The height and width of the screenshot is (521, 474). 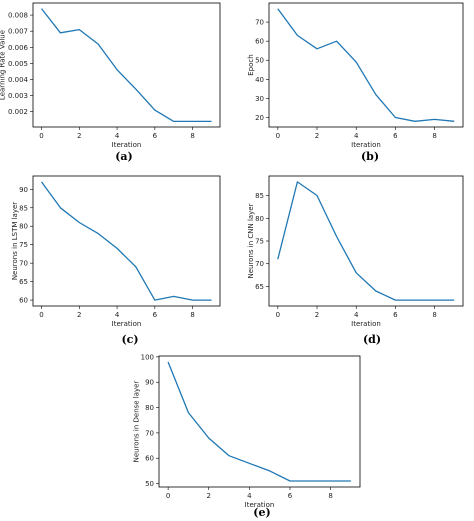 What do you see at coordinates (259, 118) in the screenshot?
I see `y-tick-label: 20` at bounding box center [259, 118].